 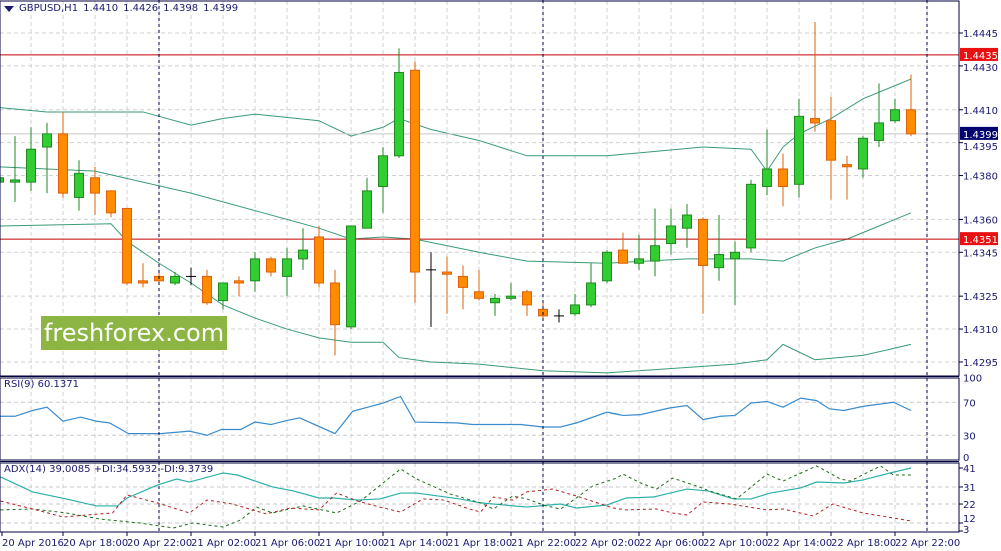 I want to click on adx-tick-label: 22, so click(x=969, y=505).